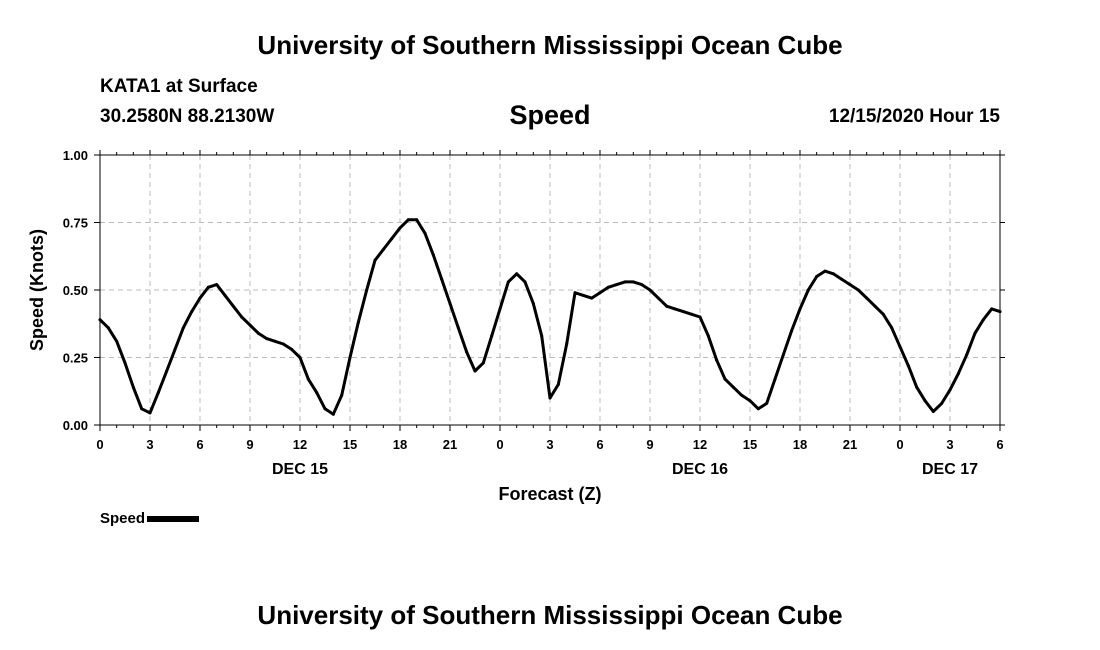 Image resolution: width=1100 pixels, height=650 pixels. Describe the element at coordinates (950, 469) in the screenshot. I see `day-label: DEC 17` at that location.